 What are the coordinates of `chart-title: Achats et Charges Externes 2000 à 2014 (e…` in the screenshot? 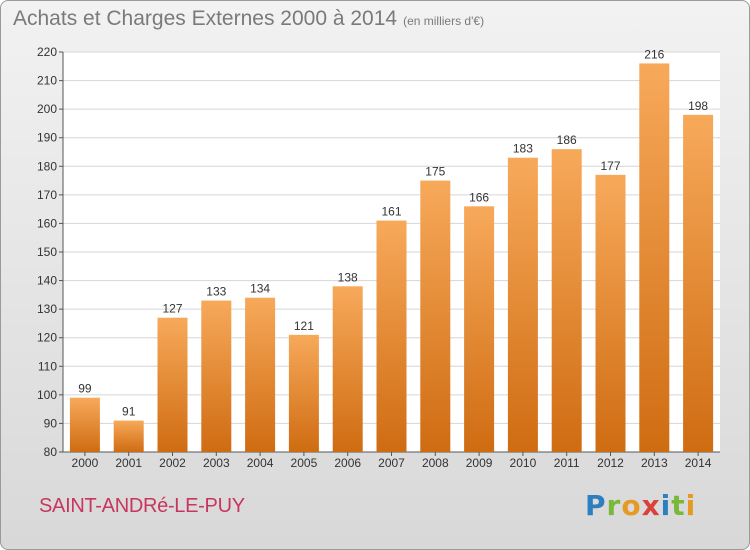 It's located at (248, 19).